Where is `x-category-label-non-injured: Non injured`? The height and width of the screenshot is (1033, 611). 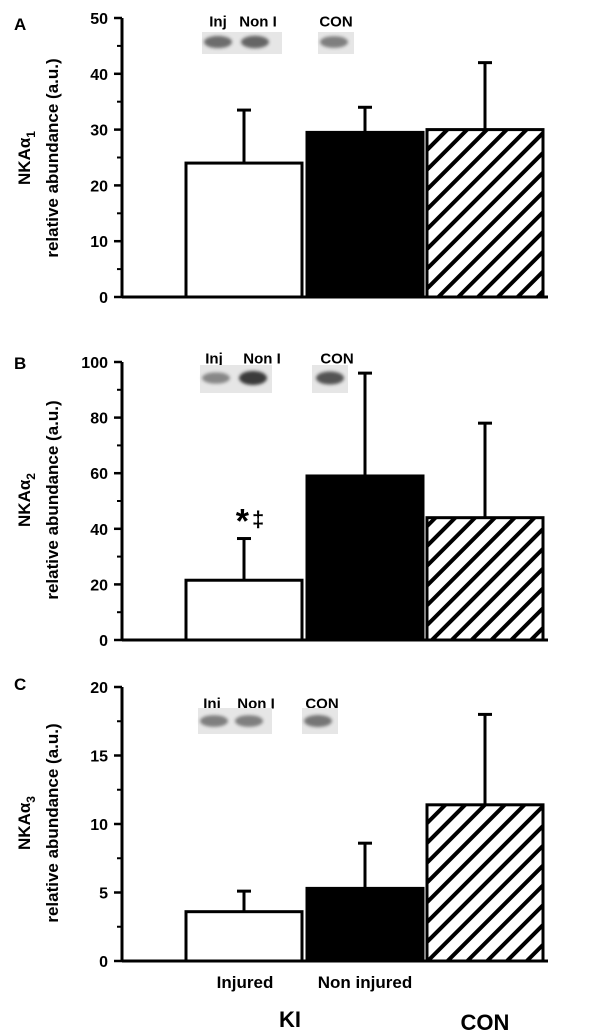 x-category-label-non-injured: Non injured is located at coordinates (365, 982).